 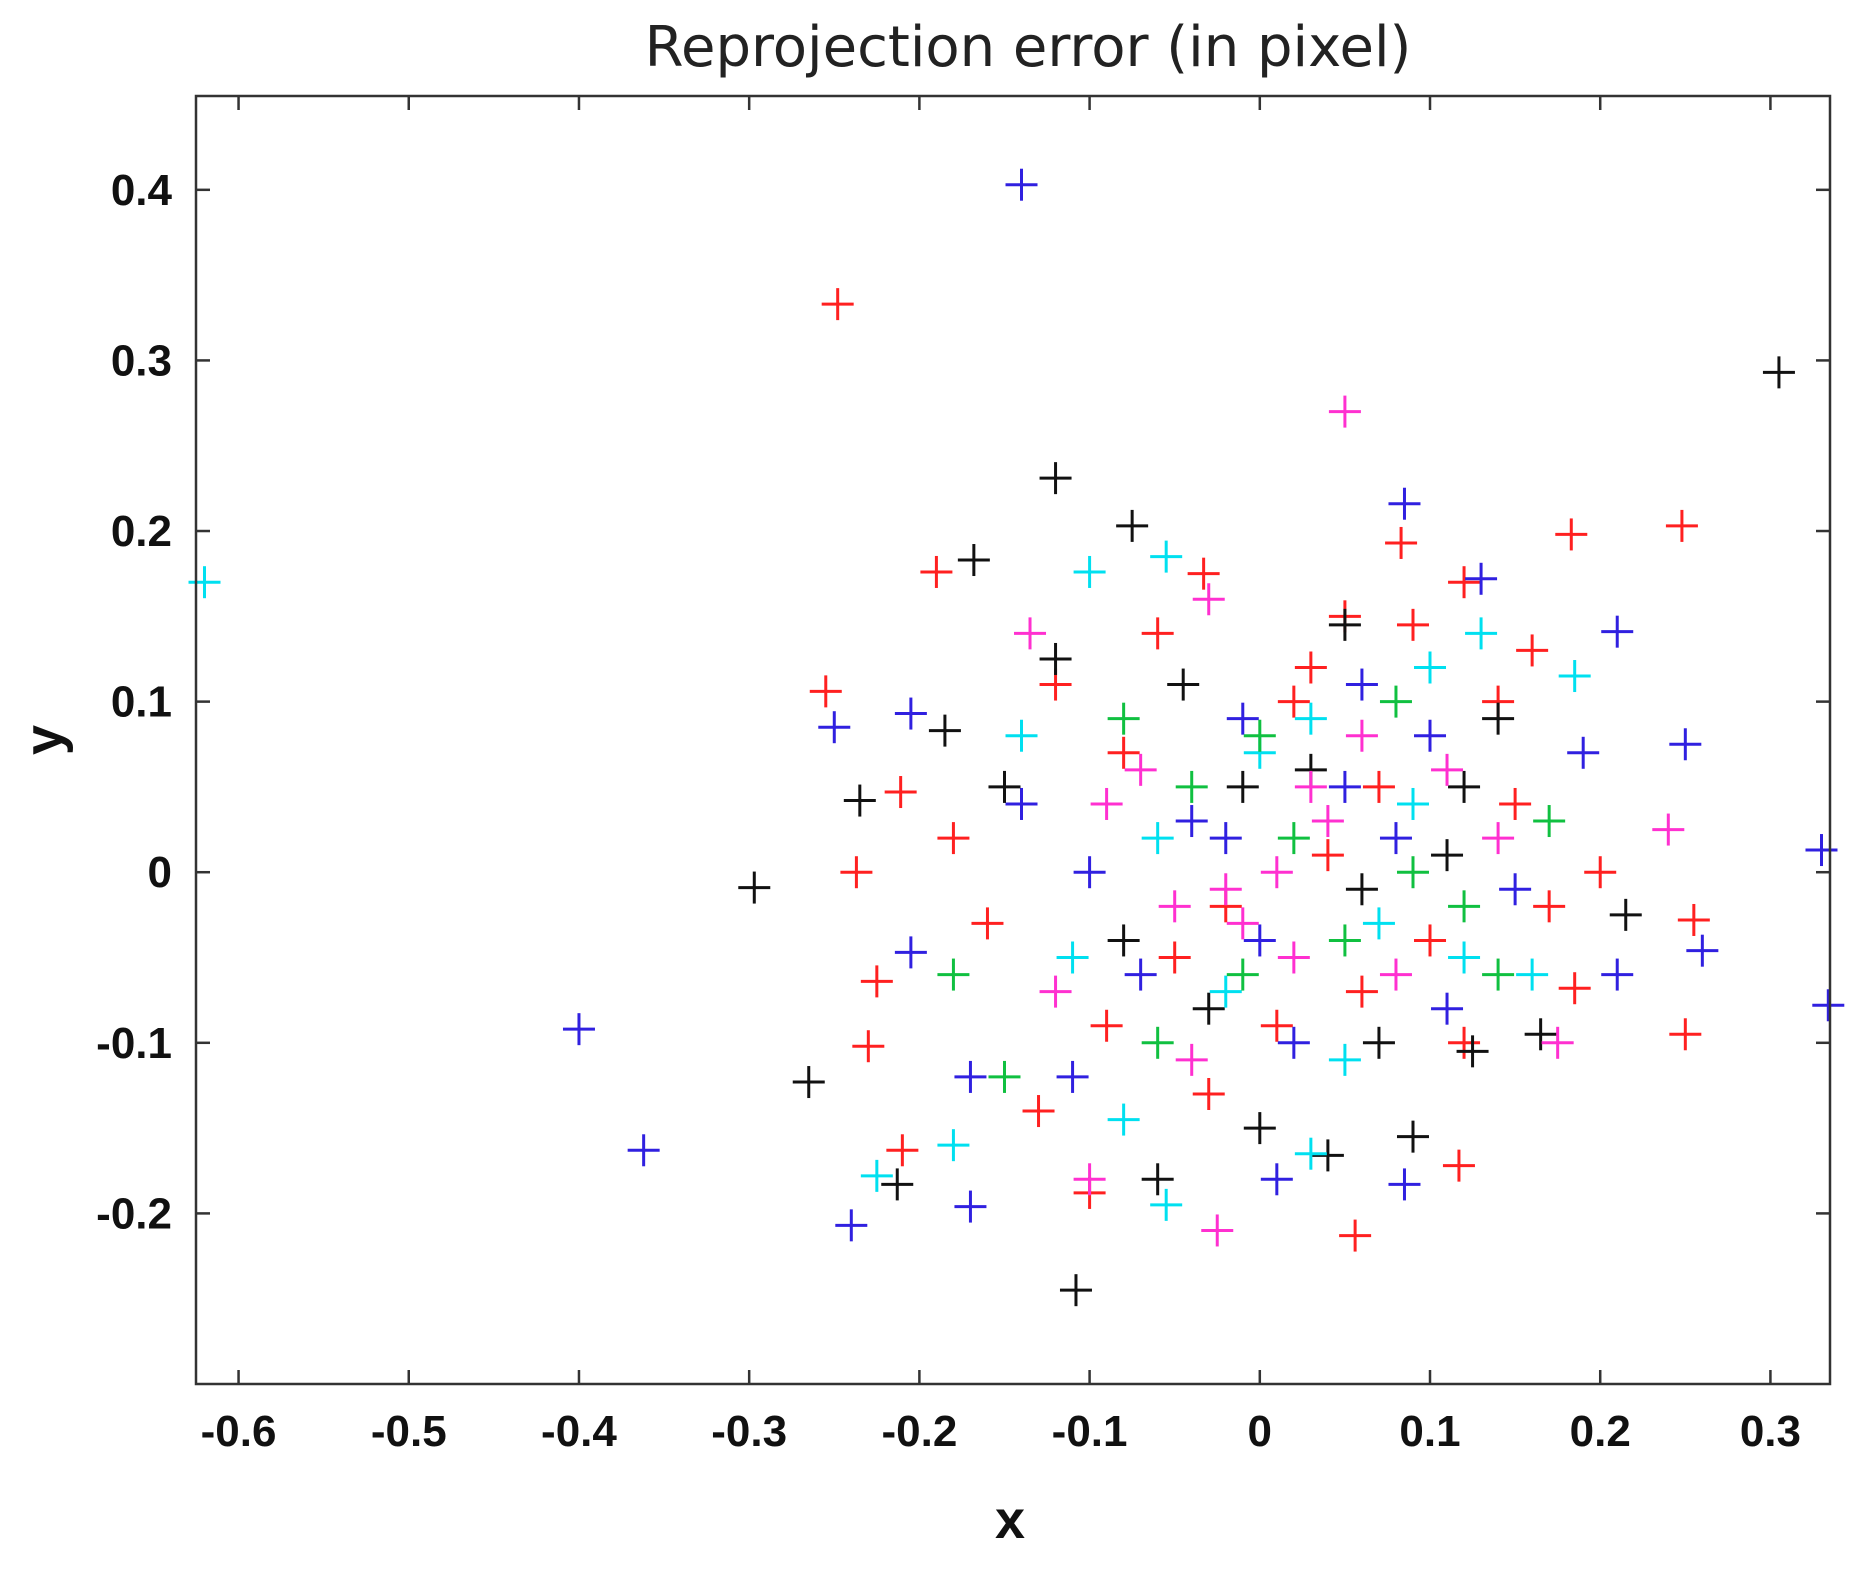 What do you see at coordinates (409, 1431) in the screenshot?
I see `x-tick-label: -0.5` at bounding box center [409, 1431].